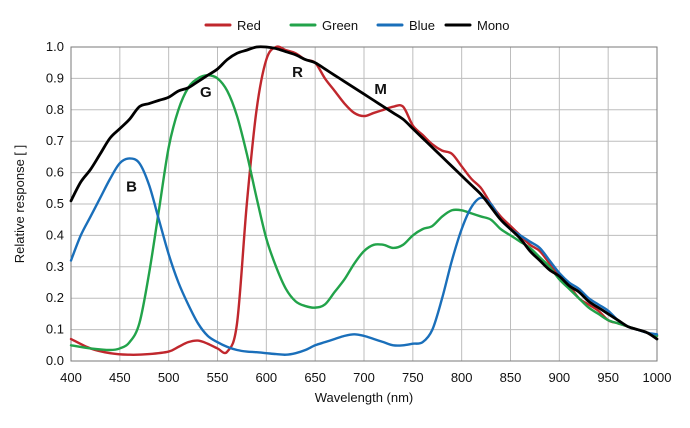  I want to click on y-tick-label-0-4: 0.4, so click(55, 234).